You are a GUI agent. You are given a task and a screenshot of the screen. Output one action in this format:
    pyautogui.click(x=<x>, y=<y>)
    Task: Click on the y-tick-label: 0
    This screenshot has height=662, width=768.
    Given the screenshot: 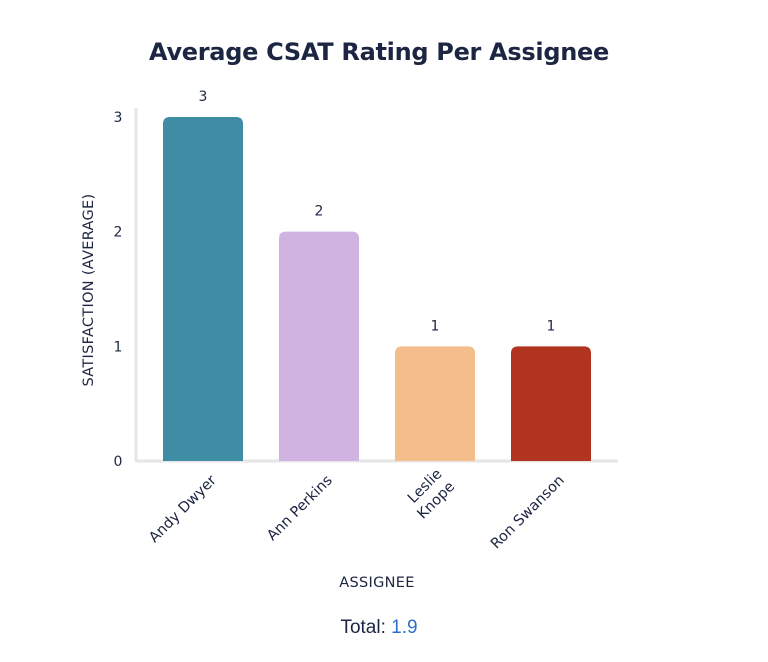 What is the action you would take?
    pyautogui.click(x=118, y=462)
    